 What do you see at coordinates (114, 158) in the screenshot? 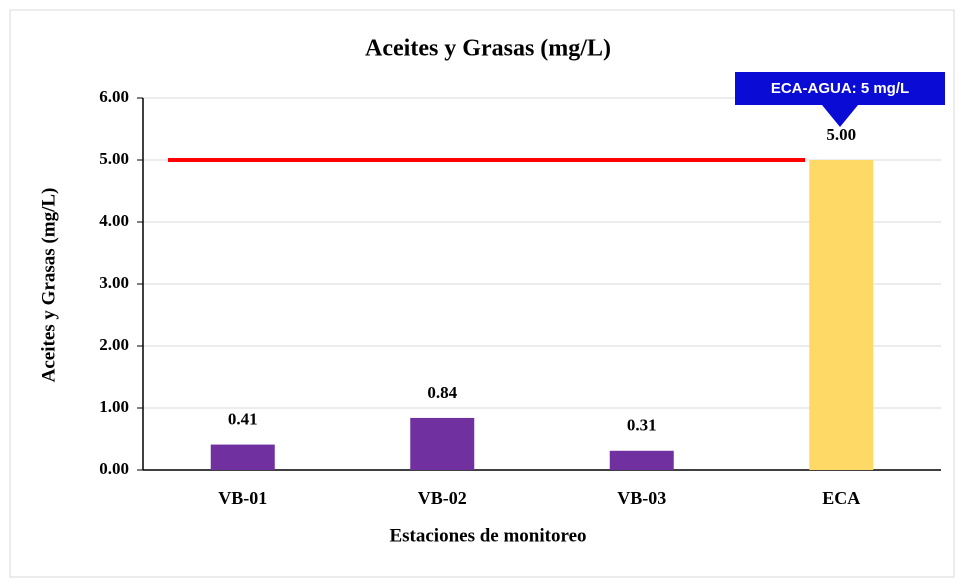
I see `y-tick-label: 5.00` at bounding box center [114, 158].